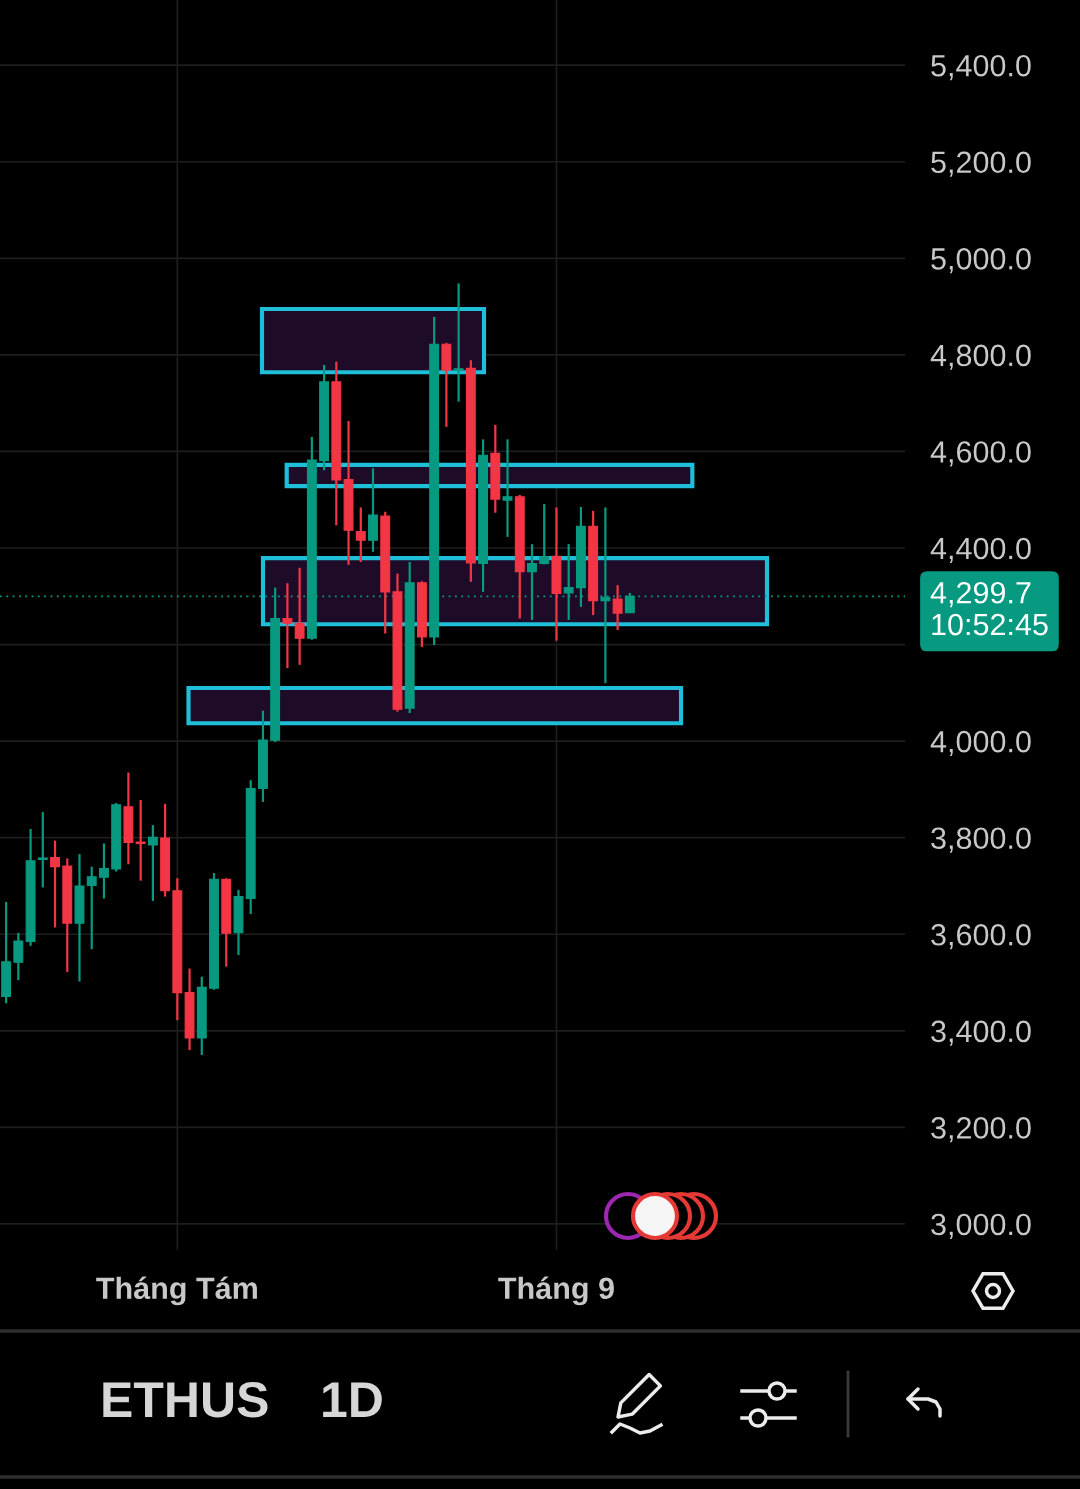 The image size is (1080, 1489). What do you see at coordinates (980, 454) in the screenshot?
I see `y-tick-label: 4,600.0` at bounding box center [980, 454].